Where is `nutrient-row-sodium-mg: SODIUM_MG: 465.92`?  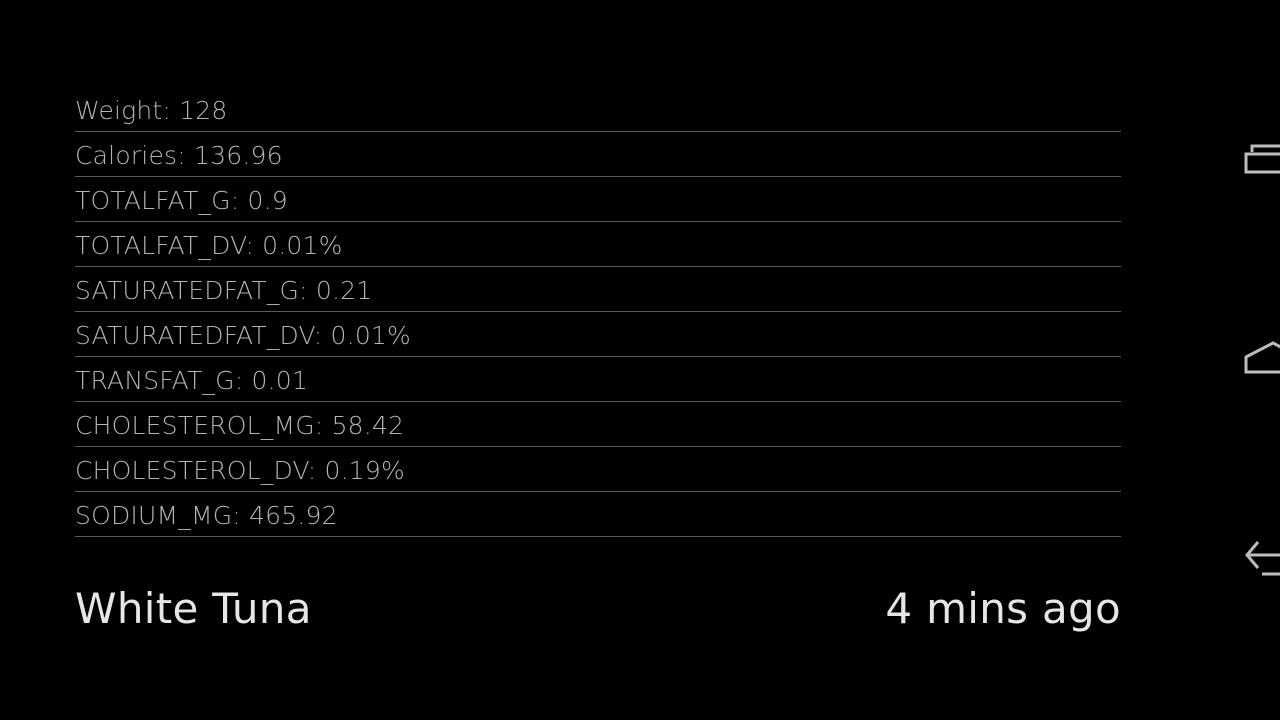
nutrient-row-sodium-mg: SODIUM_MG: 465.92 is located at coordinates (598, 514).